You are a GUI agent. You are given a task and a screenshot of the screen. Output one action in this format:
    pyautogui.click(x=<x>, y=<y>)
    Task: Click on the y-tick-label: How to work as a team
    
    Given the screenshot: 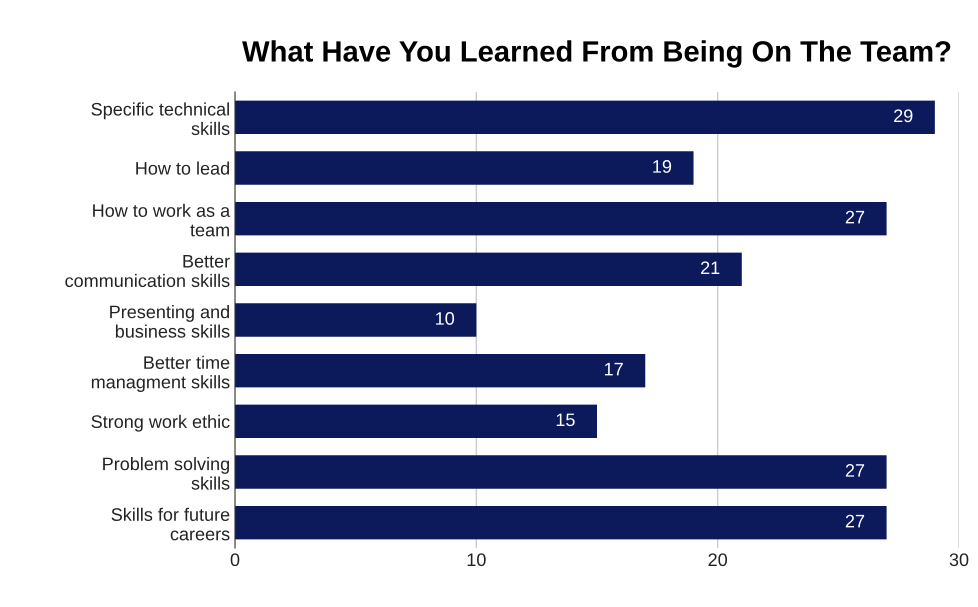 What is the action you would take?
    pyautogui.click(x=161, y=220)
    